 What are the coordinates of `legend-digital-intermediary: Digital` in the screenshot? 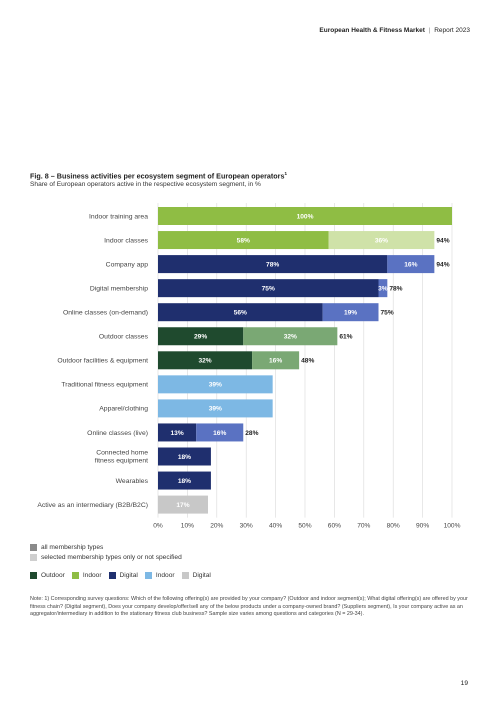 It's located at (196, 575).